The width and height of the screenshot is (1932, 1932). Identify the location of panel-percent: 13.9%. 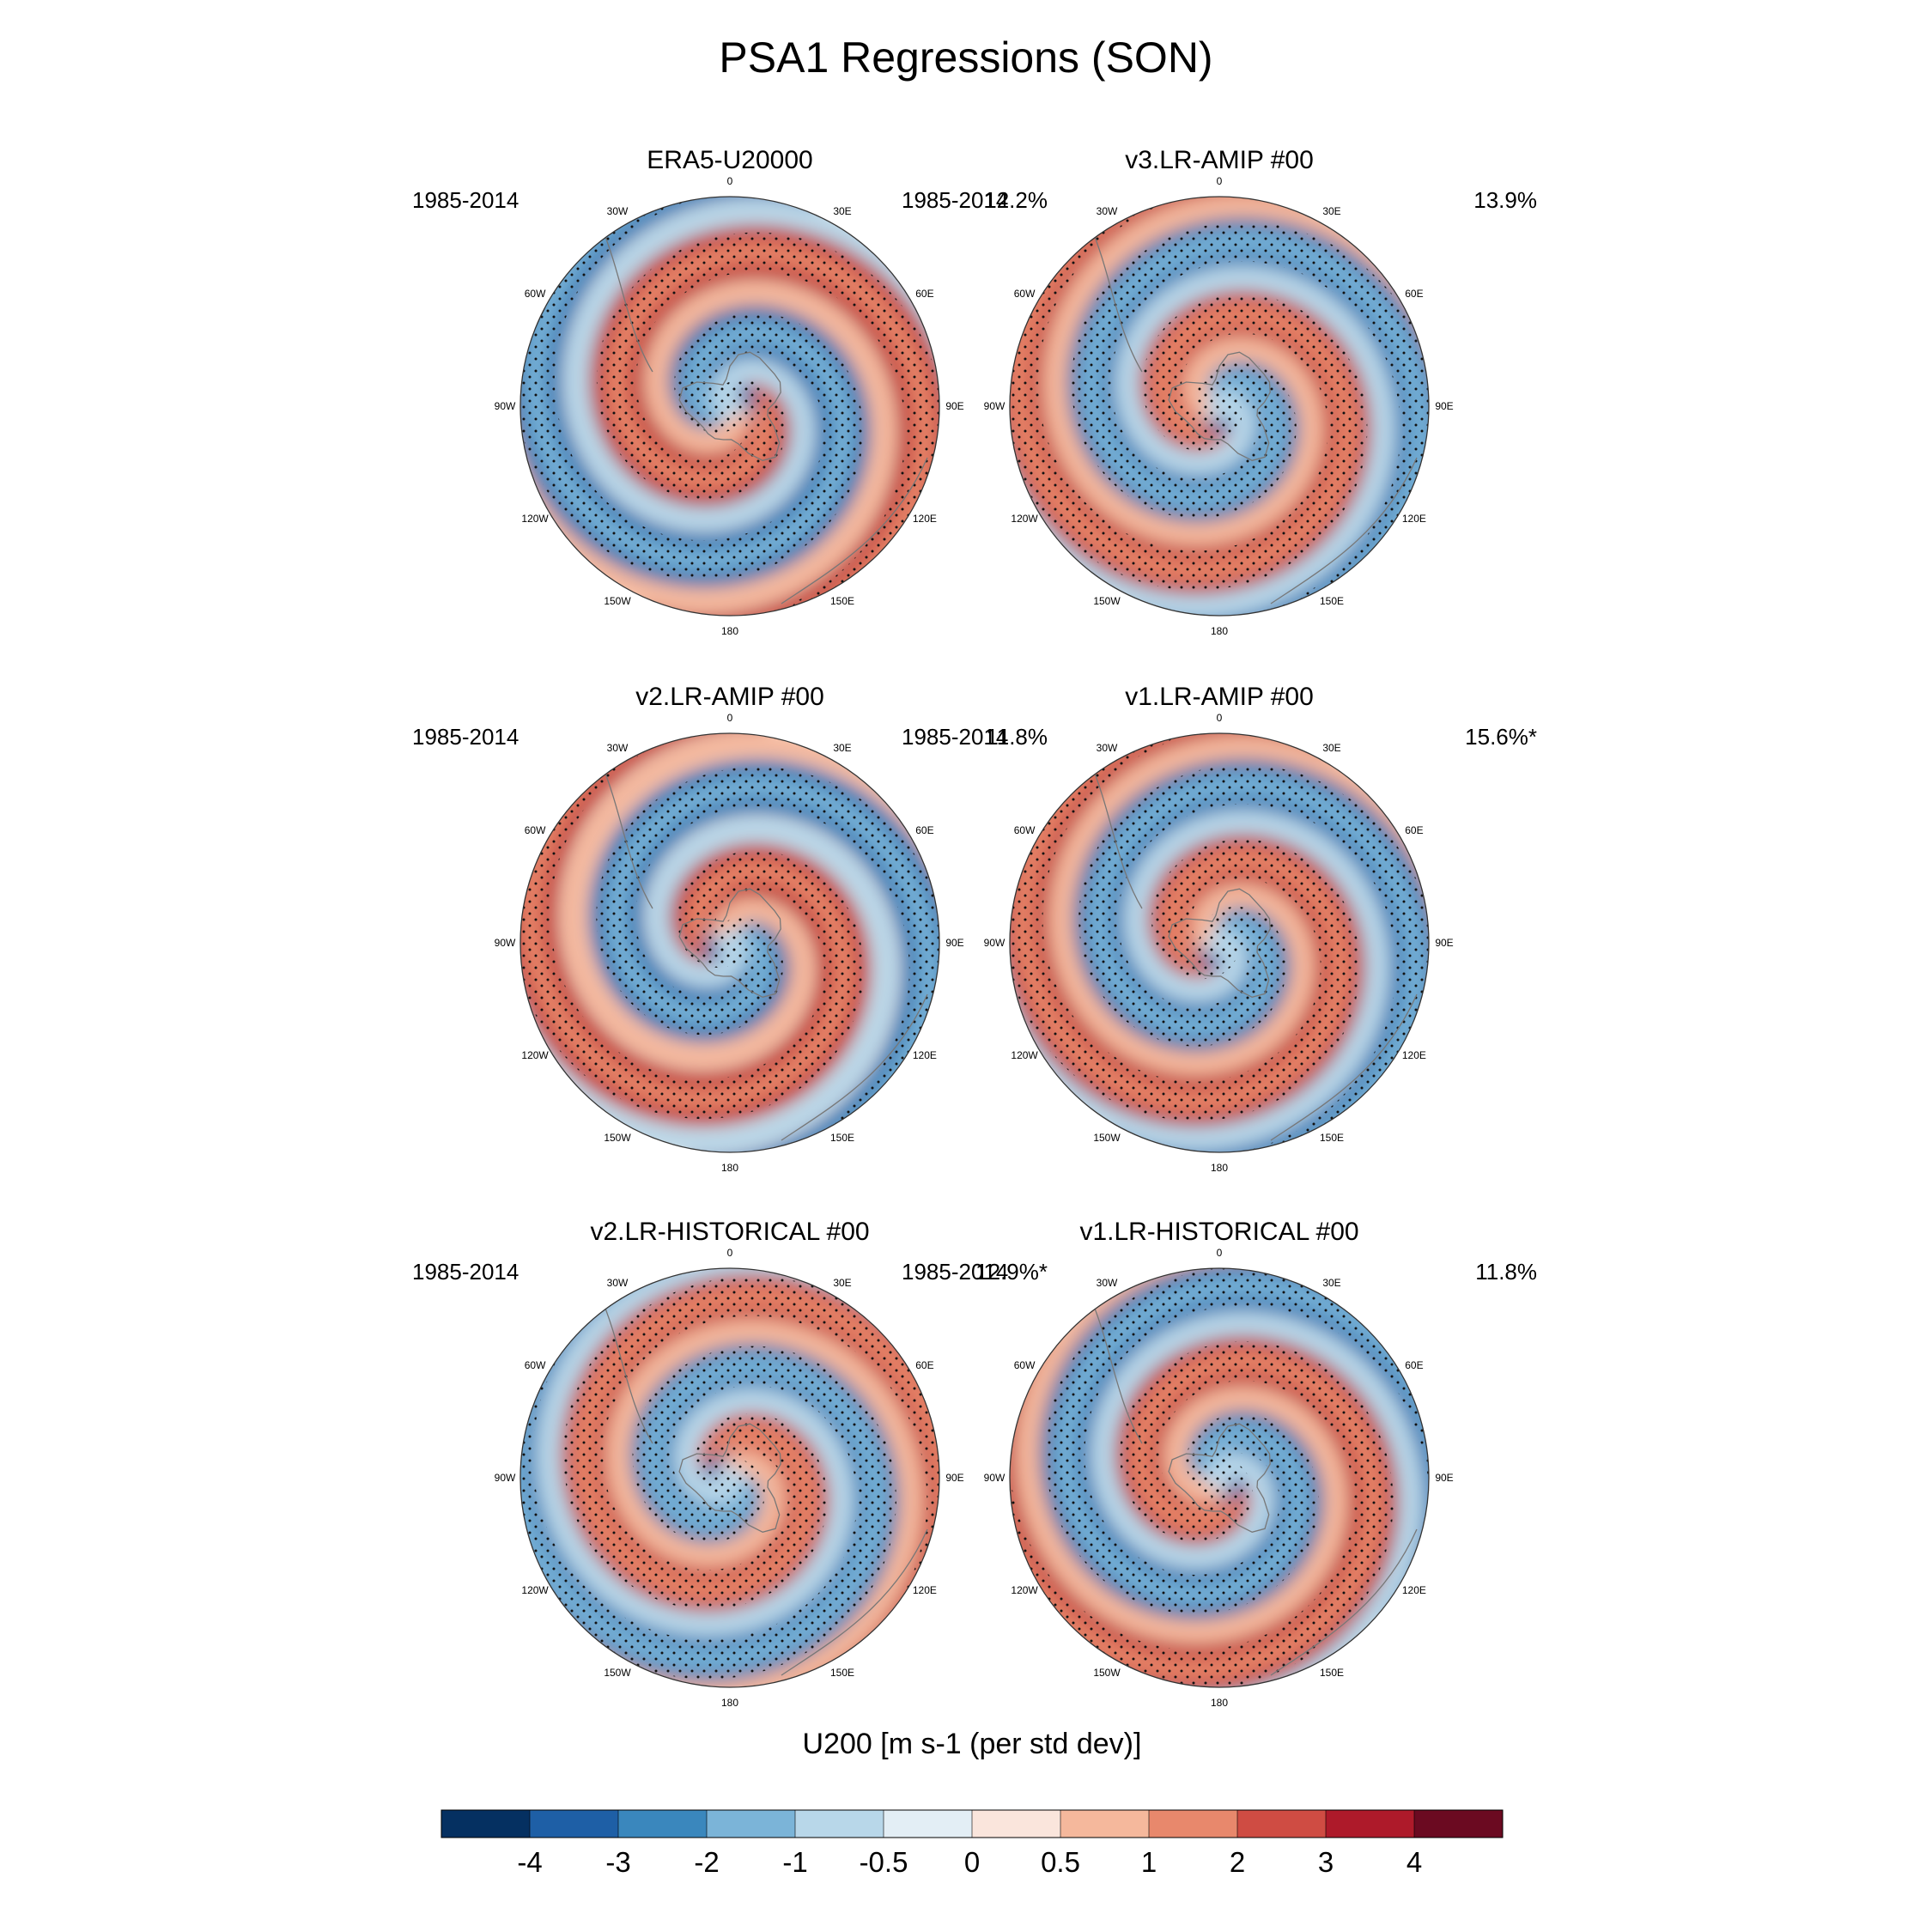
(1505, 200).